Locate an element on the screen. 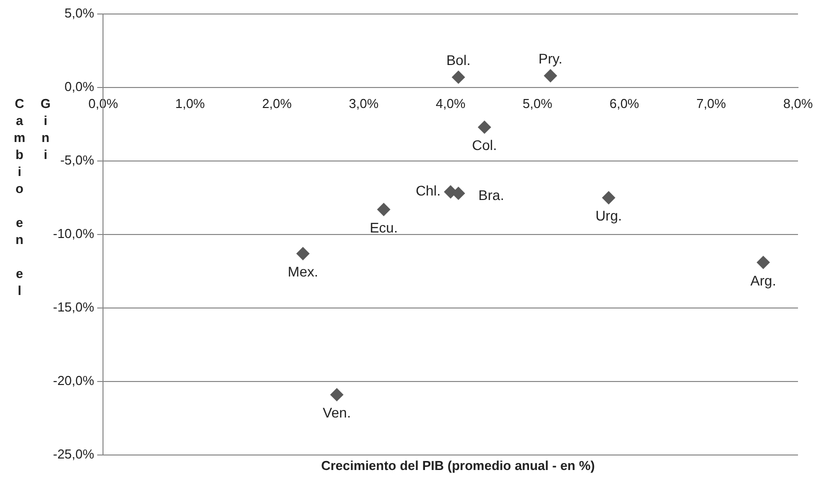 The width and height of the screenshot is (820, 479). annotation: Bra. is located at coordinates (491, 195).